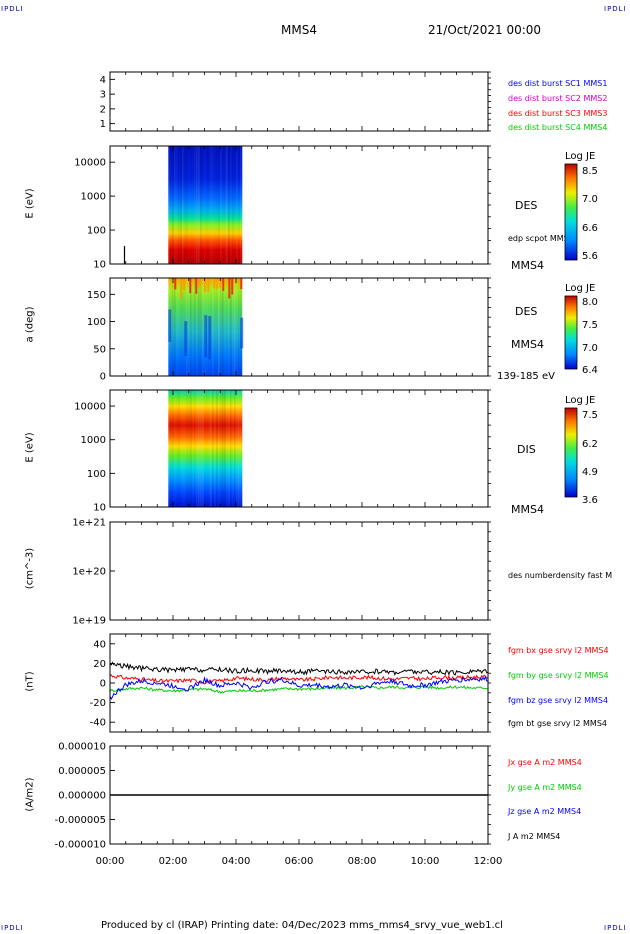 Image resolution: width=630 pixels, height=934 pixels. Describe the element at coordinates (590, 500) in the screenshot. I see `colorbar3-tick: 3.6` at that location.